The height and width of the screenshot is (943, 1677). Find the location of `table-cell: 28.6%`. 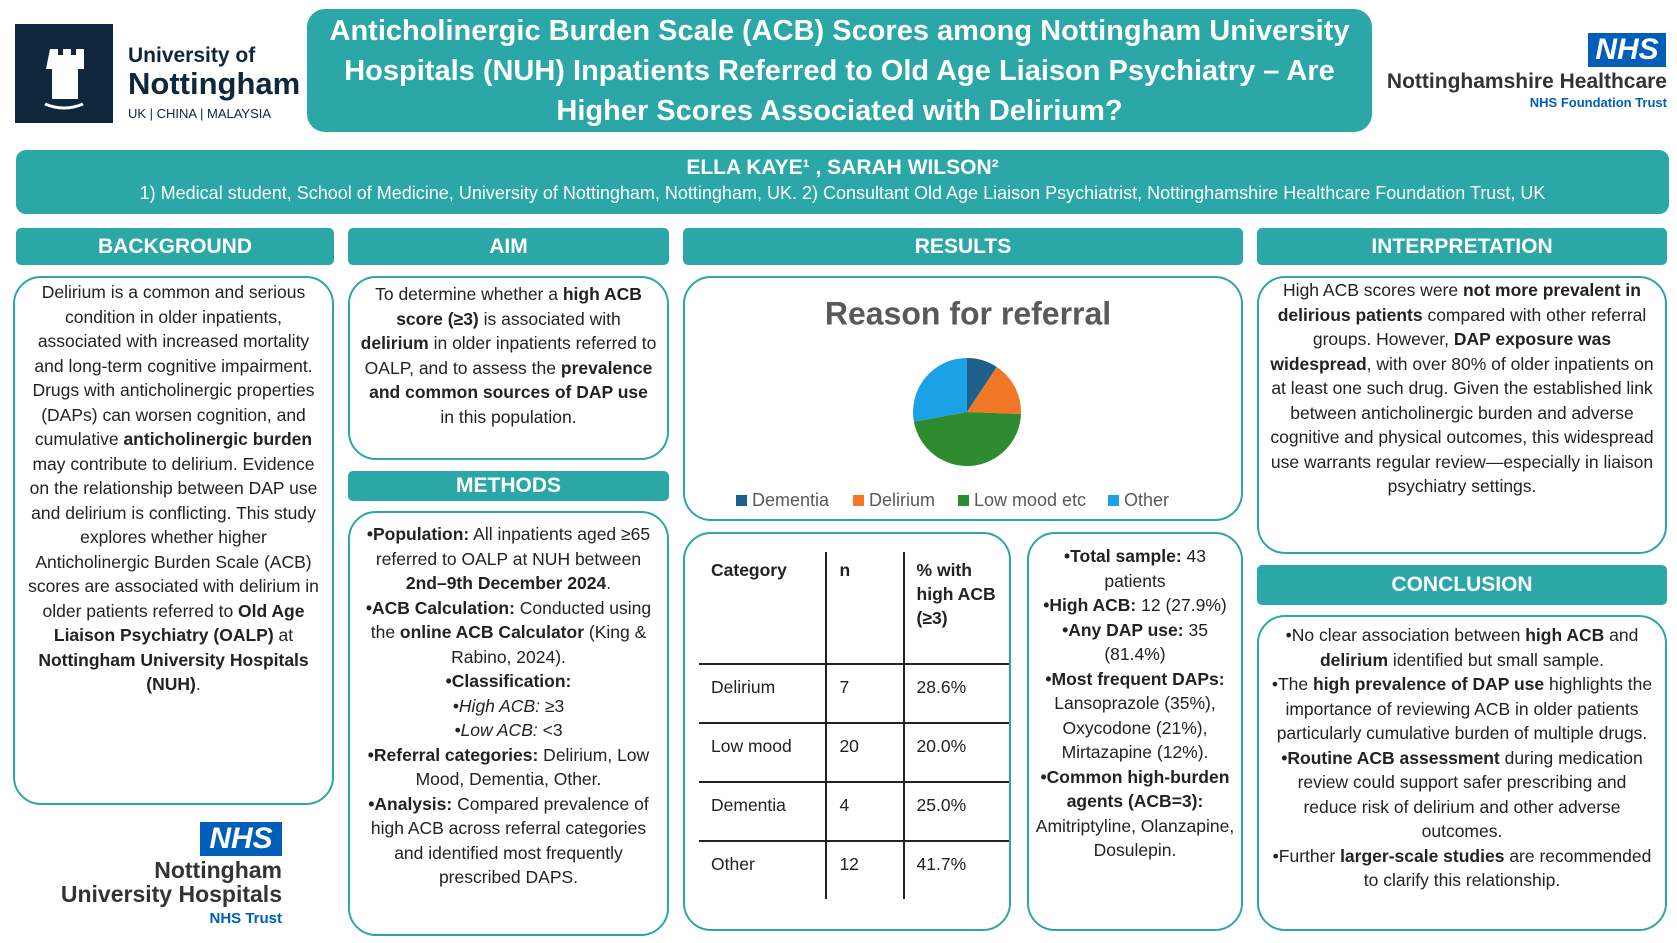

table-cell: 28.6% is located at coordinates (955, 693).